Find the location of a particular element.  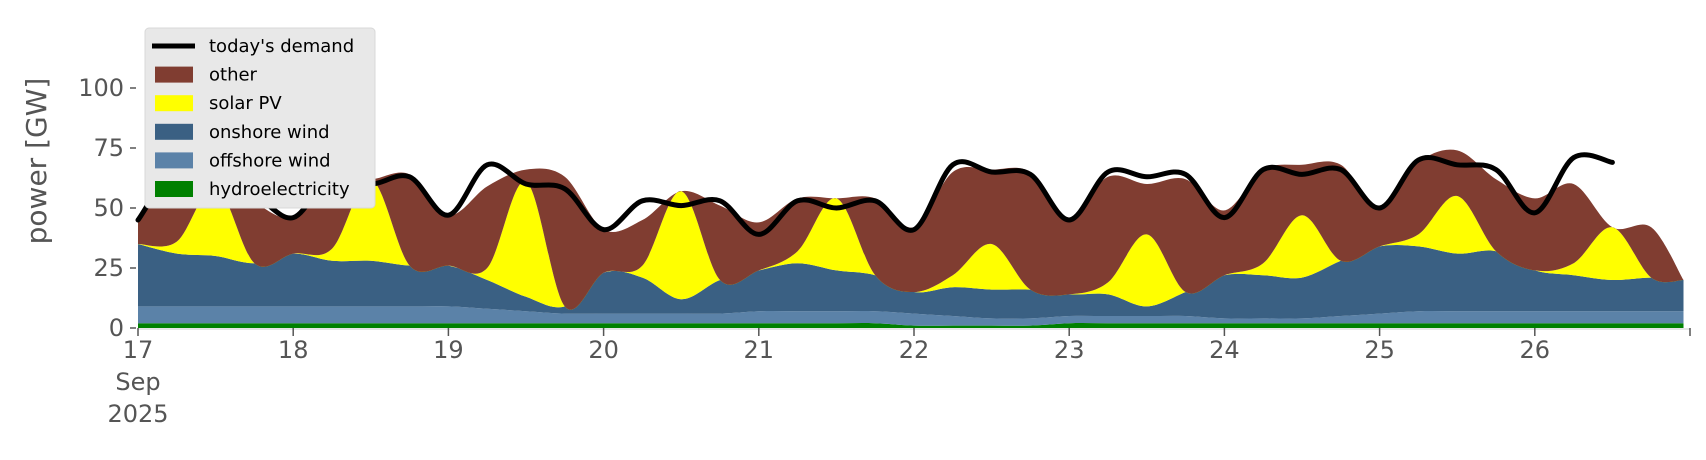

y-ticks: 0 25 50 75 100 is located at coordinates (107, 208).